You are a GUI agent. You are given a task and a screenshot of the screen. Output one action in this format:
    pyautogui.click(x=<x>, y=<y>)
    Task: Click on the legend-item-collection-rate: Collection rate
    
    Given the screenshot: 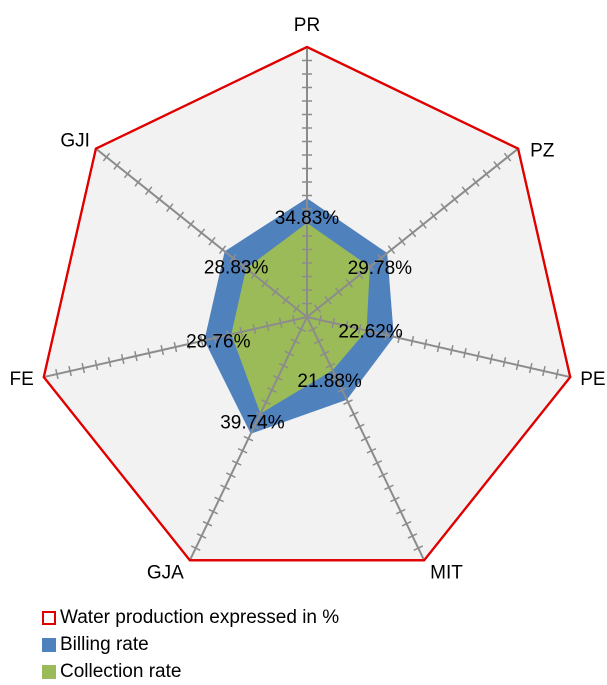 What is the action you would take?
    pyautogui.click(x=190, y=671)
    